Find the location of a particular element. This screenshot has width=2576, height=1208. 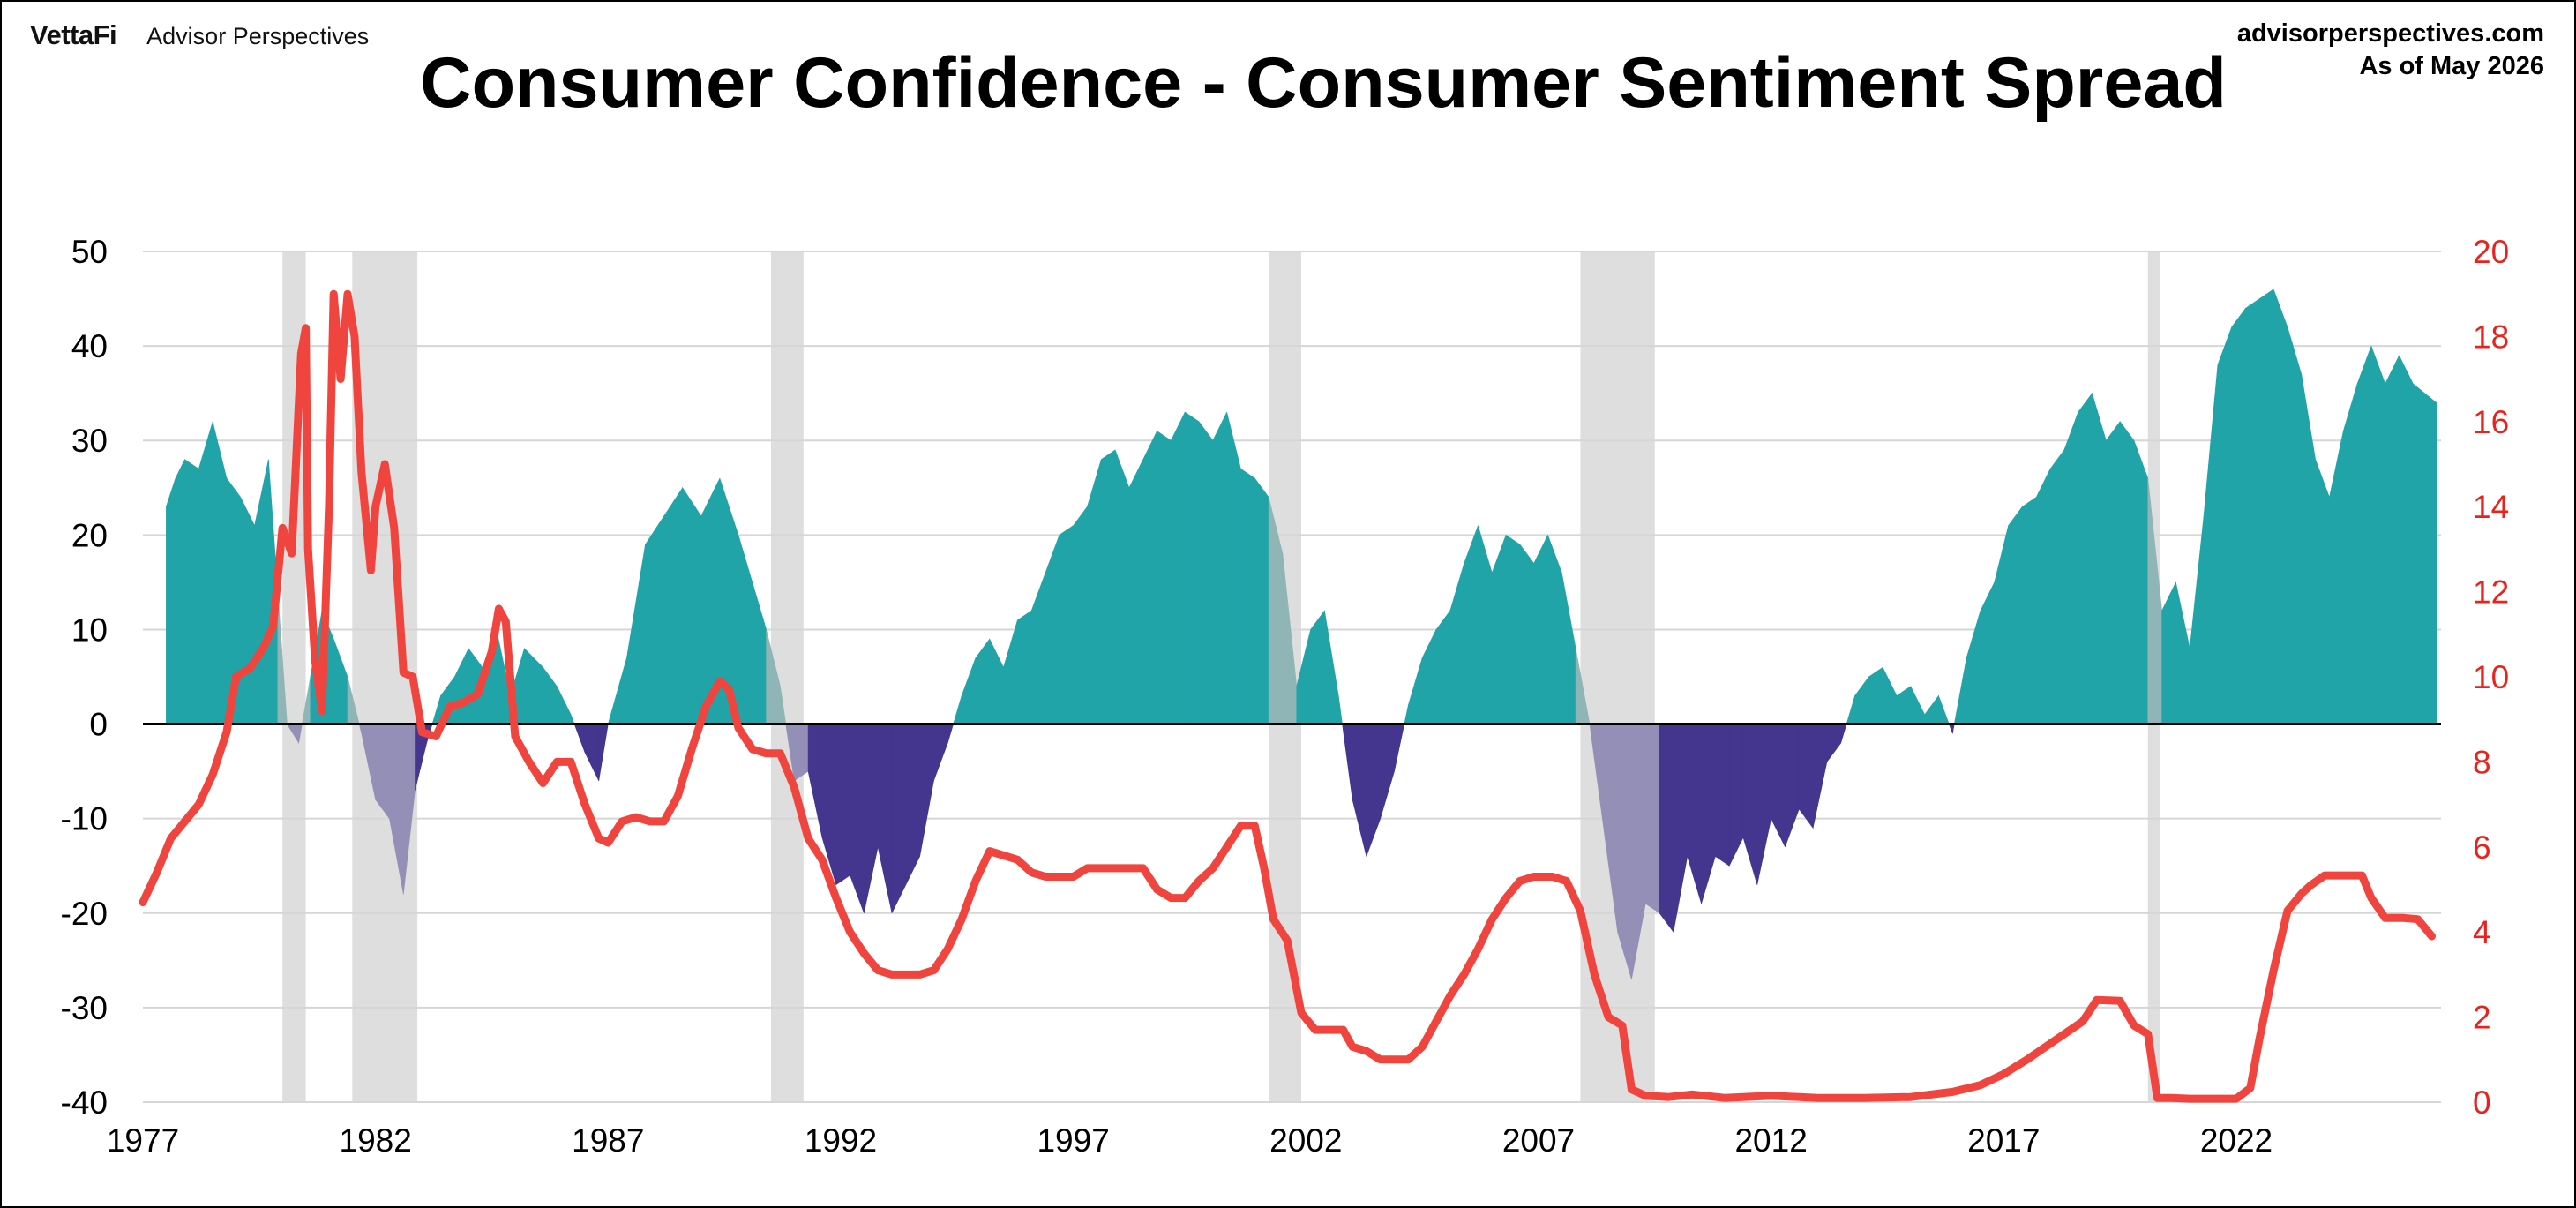

left-tick-label: 40 is located at coordinates (90, 346).